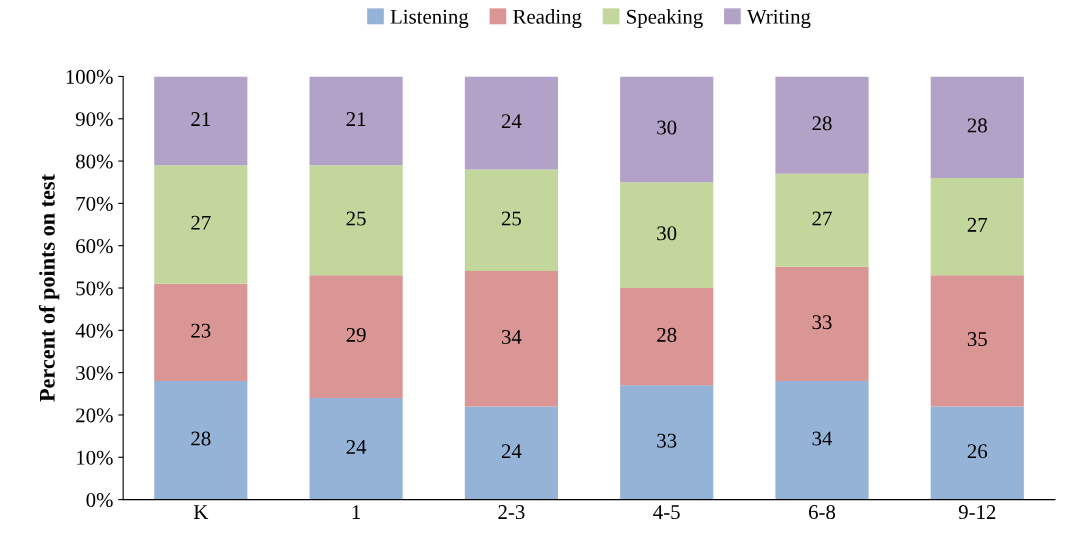 This screenshot has width=1071, height=546. What do you see at coordinates (94, 246) in the screenshot?
I see `y-tick-label: 60%` at bounding box center [94, 246].